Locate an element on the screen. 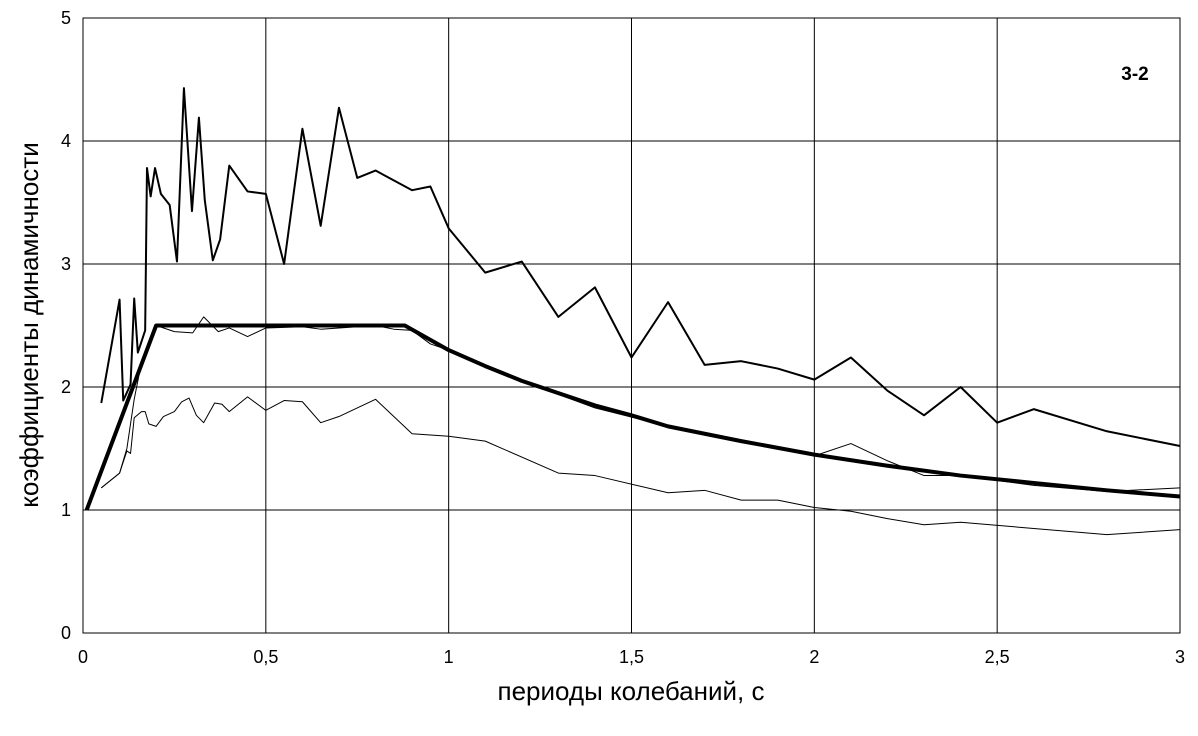  y-tick-label: 0 is located at coordinates (66, 633).